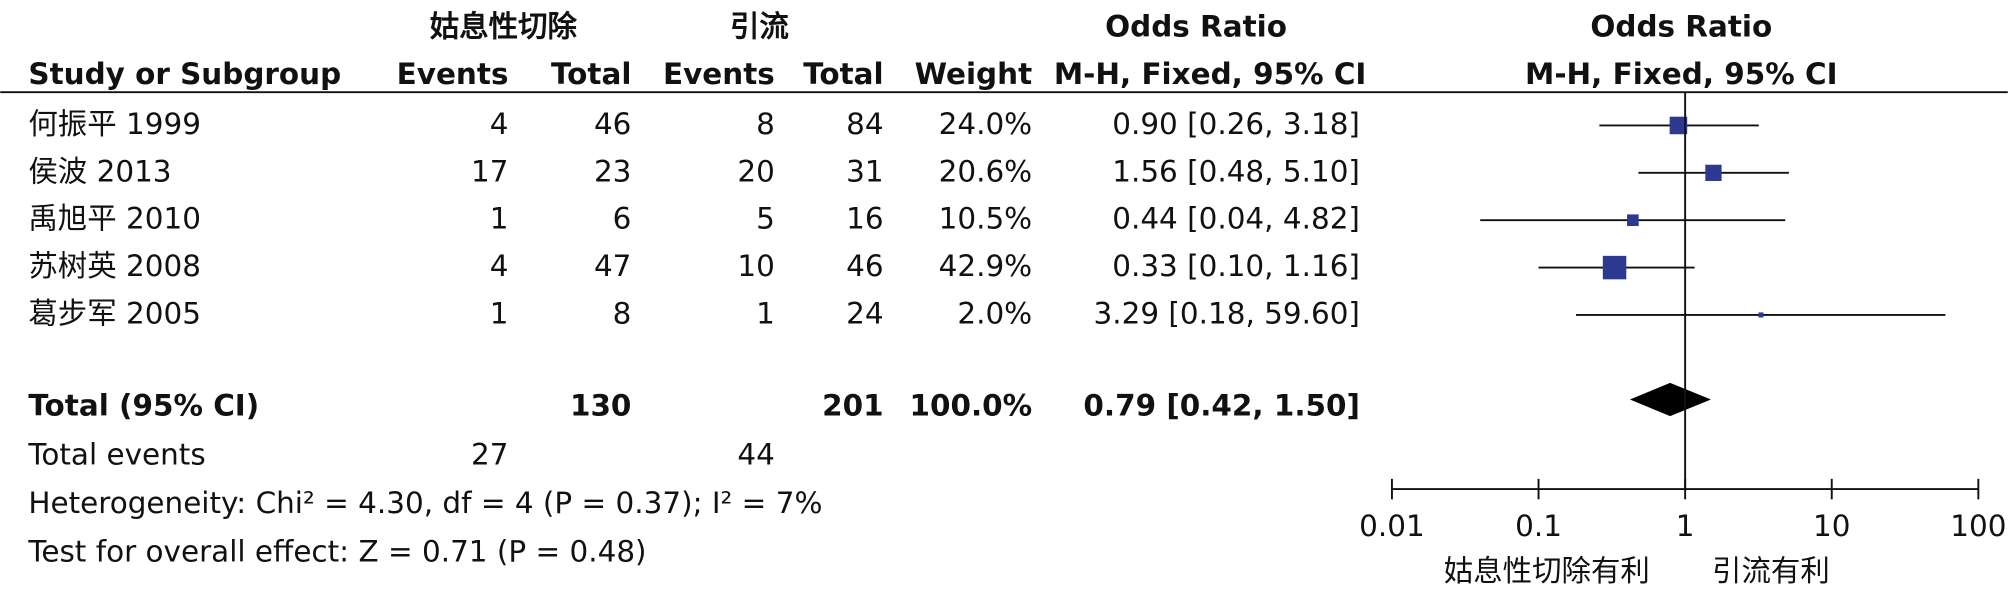 This screenshot has width=2008, height=612. I want to click on x-tick-label: 10, so click(1831, 526).